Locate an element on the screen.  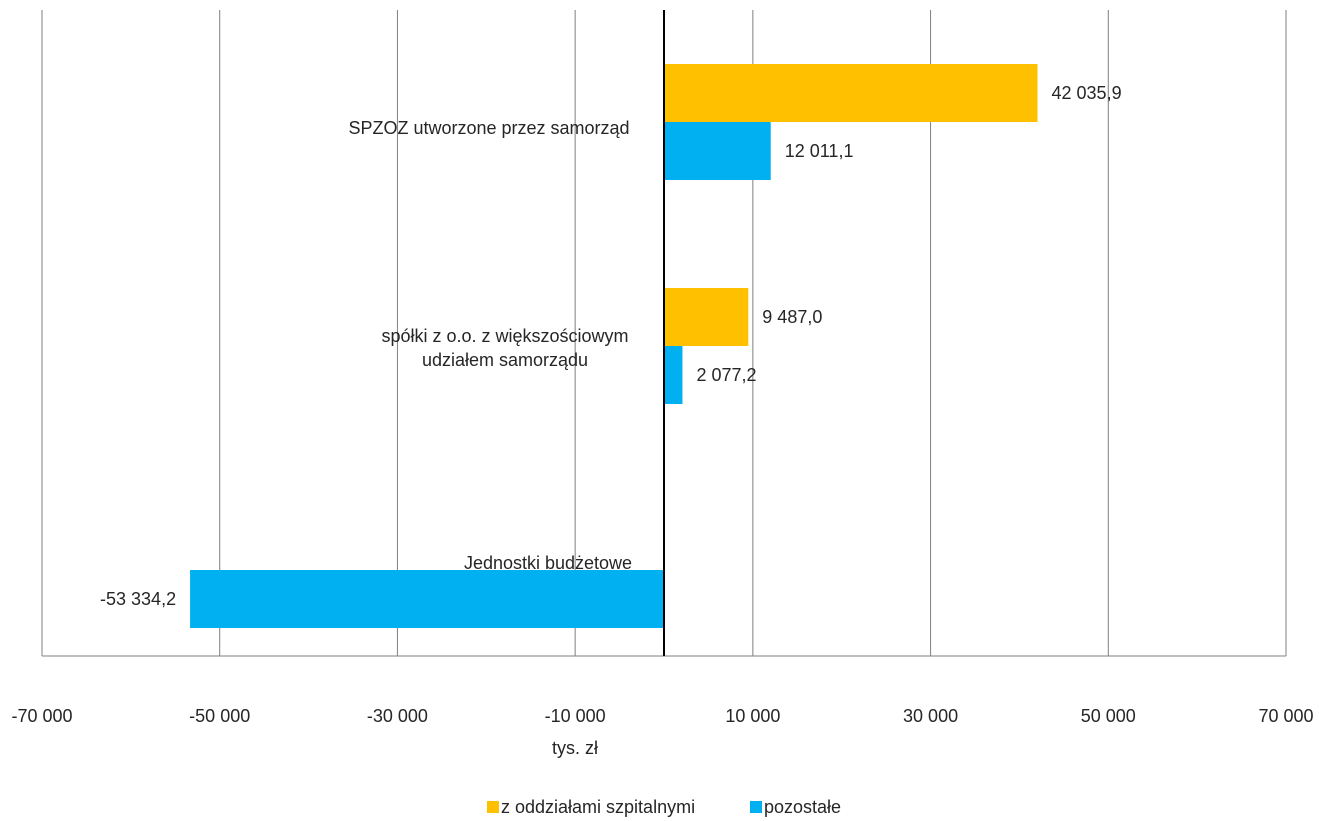
x-tick-label: 50 000 is located at coordinates (1108, 716).